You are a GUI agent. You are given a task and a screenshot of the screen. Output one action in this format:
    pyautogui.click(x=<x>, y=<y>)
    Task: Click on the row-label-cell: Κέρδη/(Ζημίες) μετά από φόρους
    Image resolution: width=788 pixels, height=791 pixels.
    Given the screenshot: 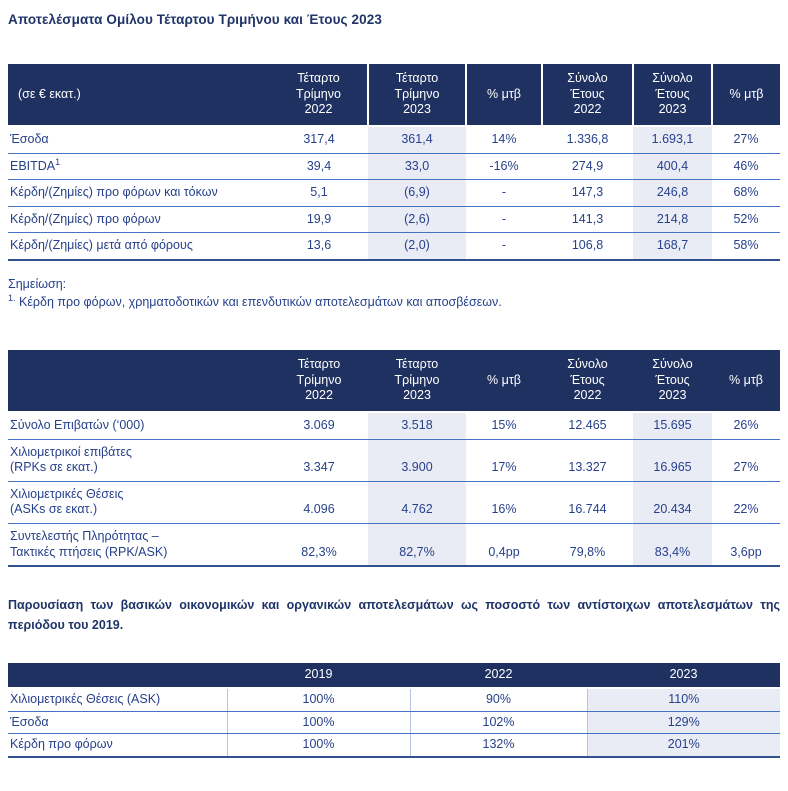 What is the action you would take?
    pyautogui.click(x=139, y=247)
    